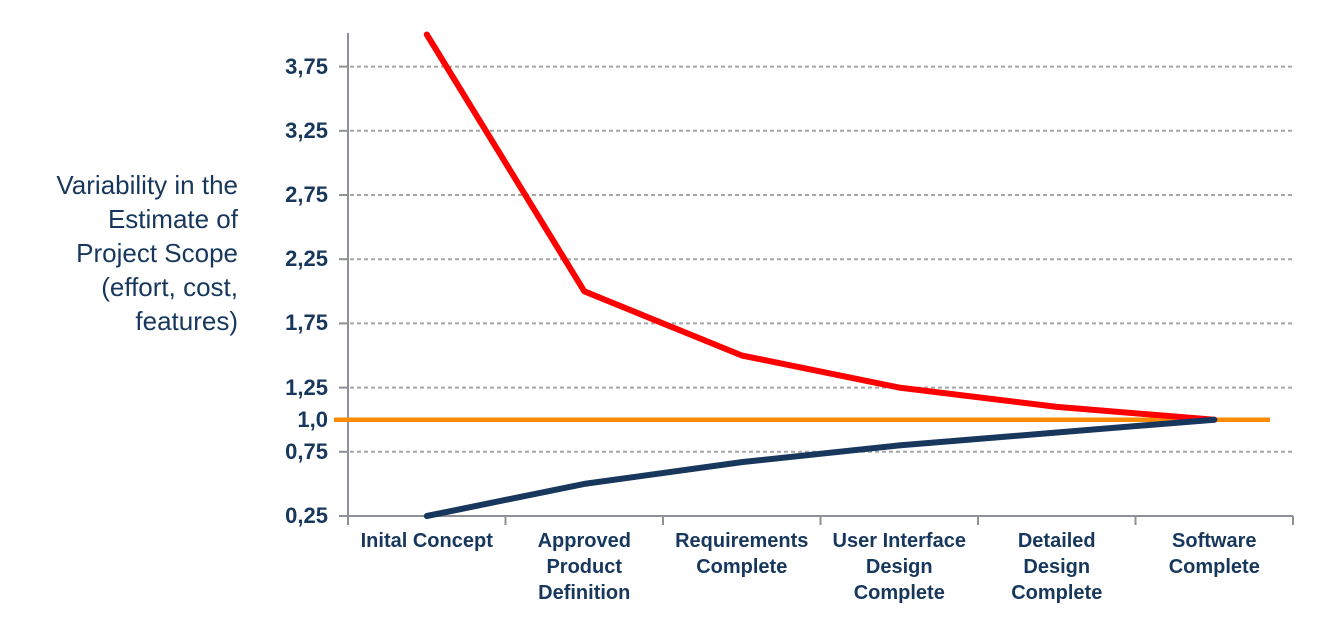  I want to click on y-tick-label: 0,75, so click(306, 451).